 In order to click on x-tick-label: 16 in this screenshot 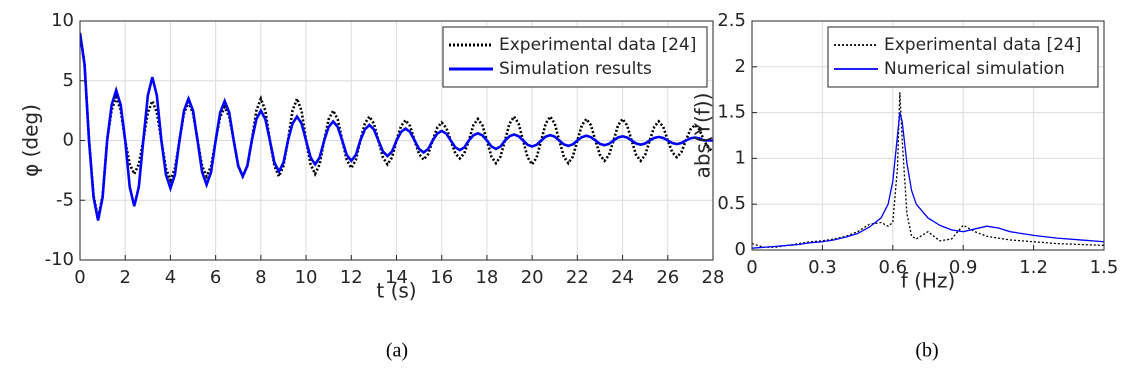, I will do `click(441, 277)`.